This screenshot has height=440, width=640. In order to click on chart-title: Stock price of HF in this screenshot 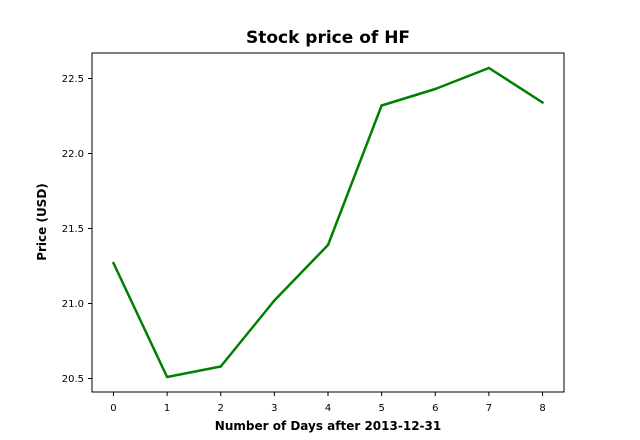, I will do `click(328, 38)`.